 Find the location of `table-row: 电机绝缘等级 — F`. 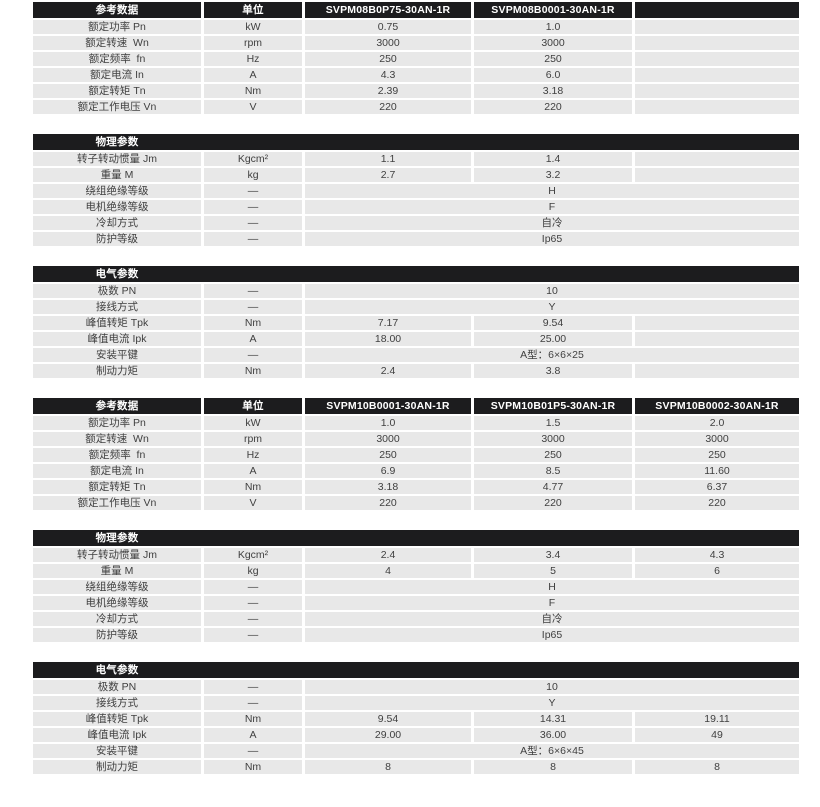

table-row: 电机绝缘等级 — F is located at coordinates (416, 602).